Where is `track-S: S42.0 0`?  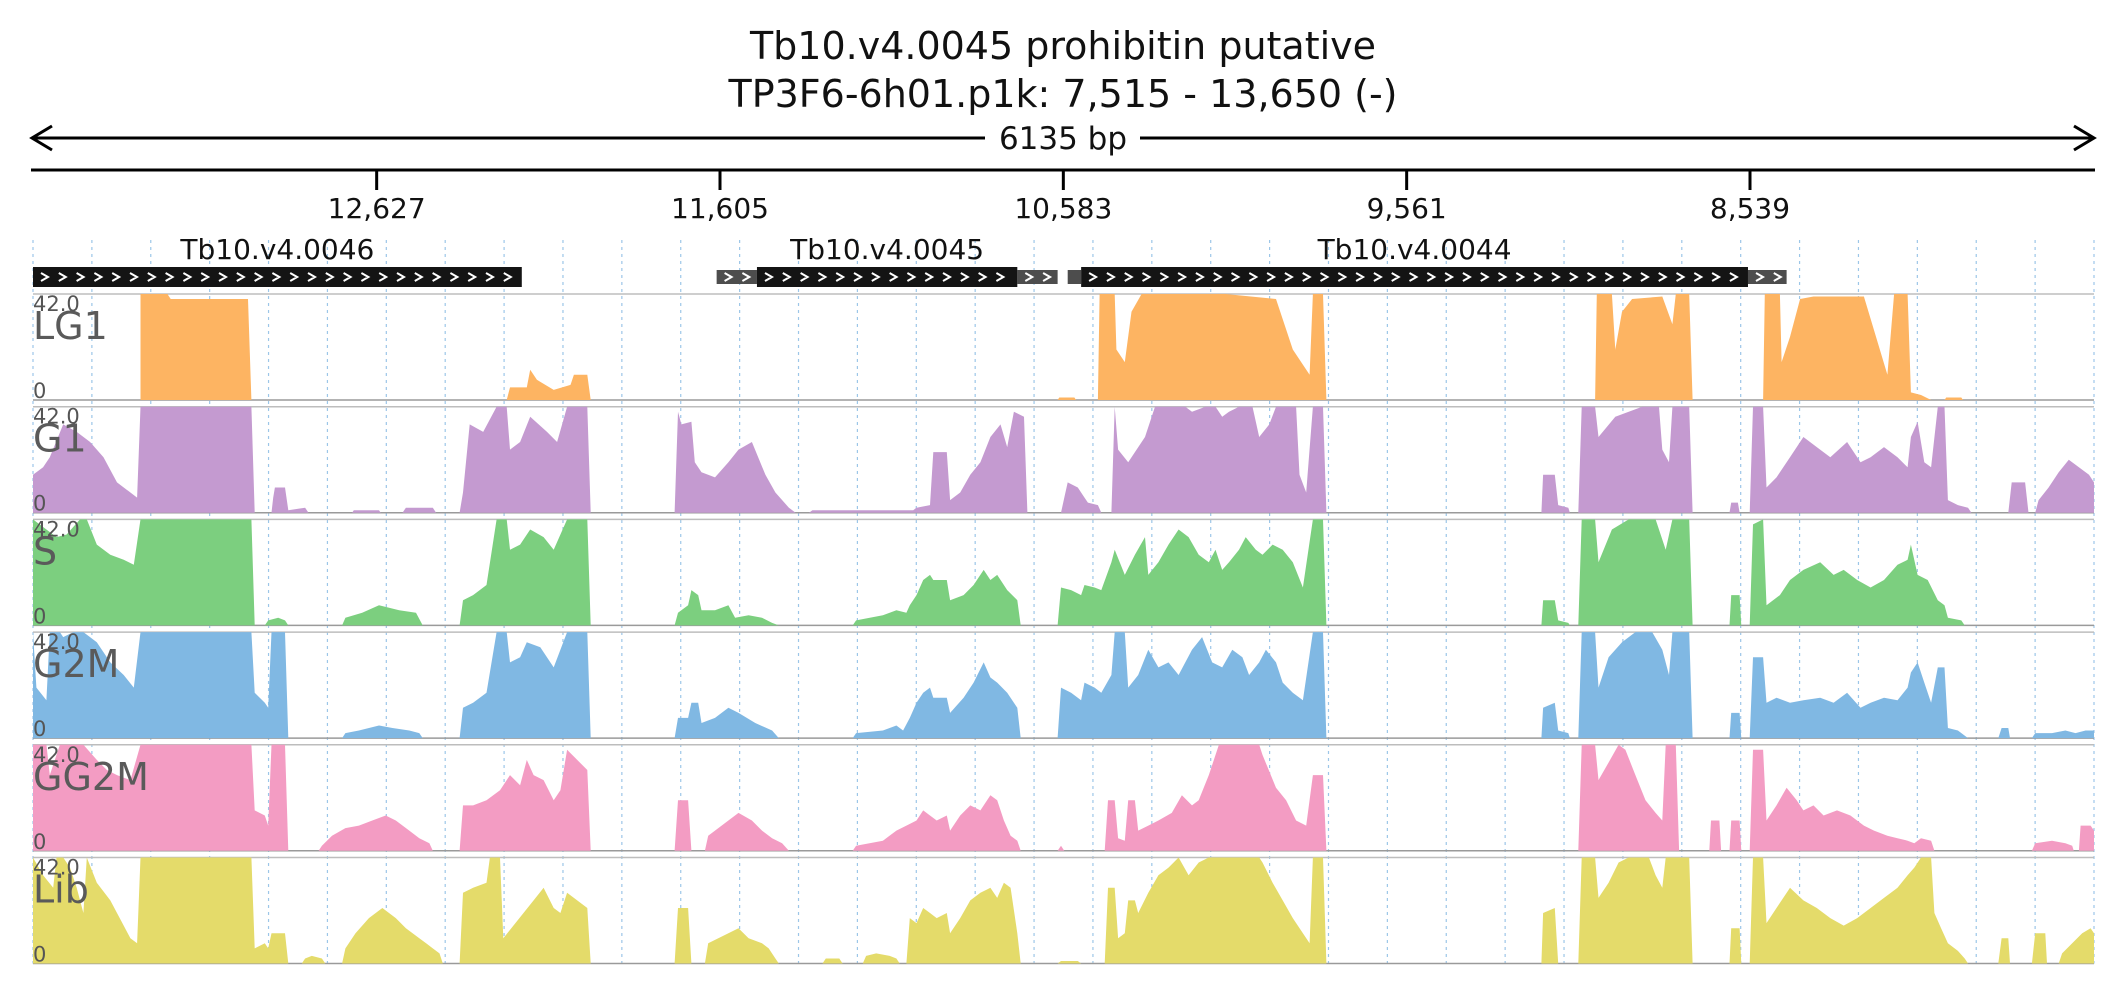 track-S: S42.0 0 is located at coordinates (1063, 572).